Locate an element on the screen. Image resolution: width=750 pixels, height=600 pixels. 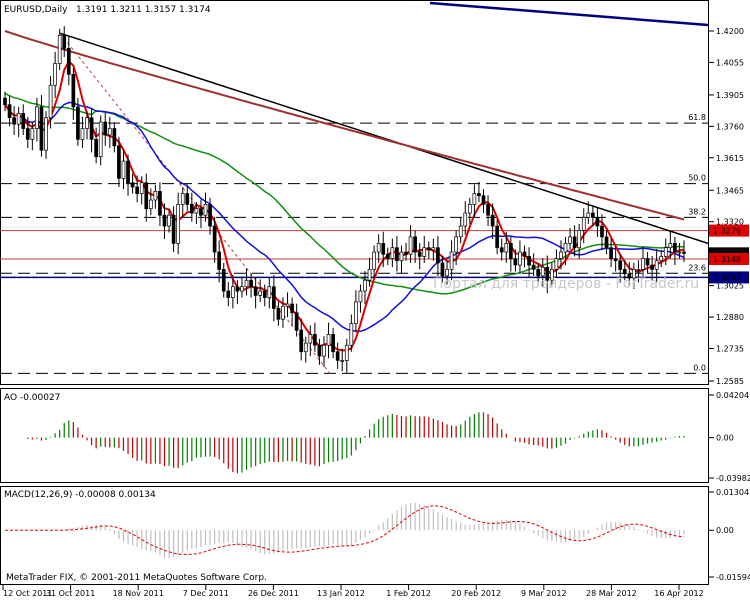
y-tick-label: 1.4055 is located at coordinates (730, 62).